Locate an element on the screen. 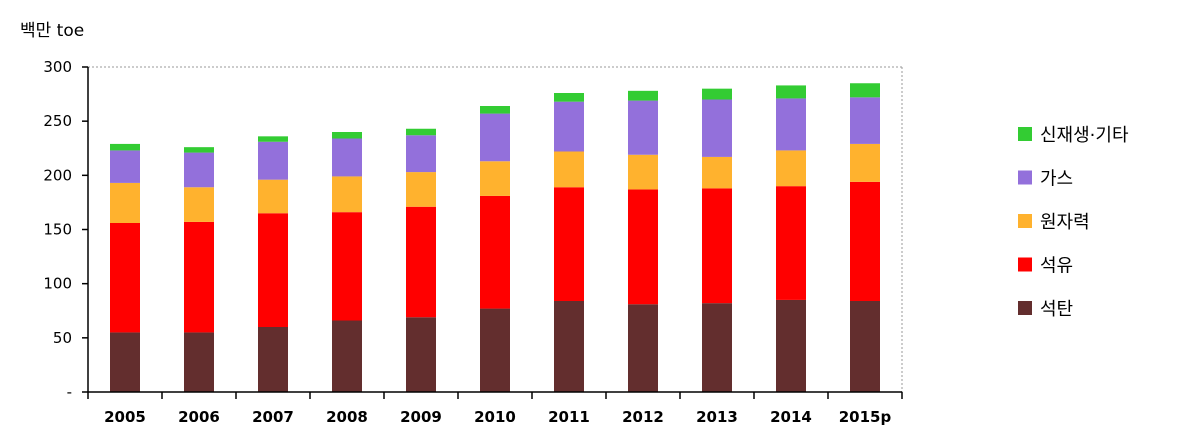  y-tick-label: 100 is located at coordinates (57, 284).